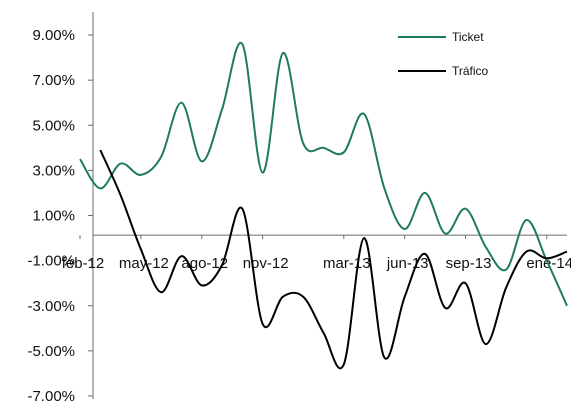 The image size is (571, 405). Describe the element at coordinates (51, 306) in the screenshot. I see `y-tick-label: -3.00%` at that location.